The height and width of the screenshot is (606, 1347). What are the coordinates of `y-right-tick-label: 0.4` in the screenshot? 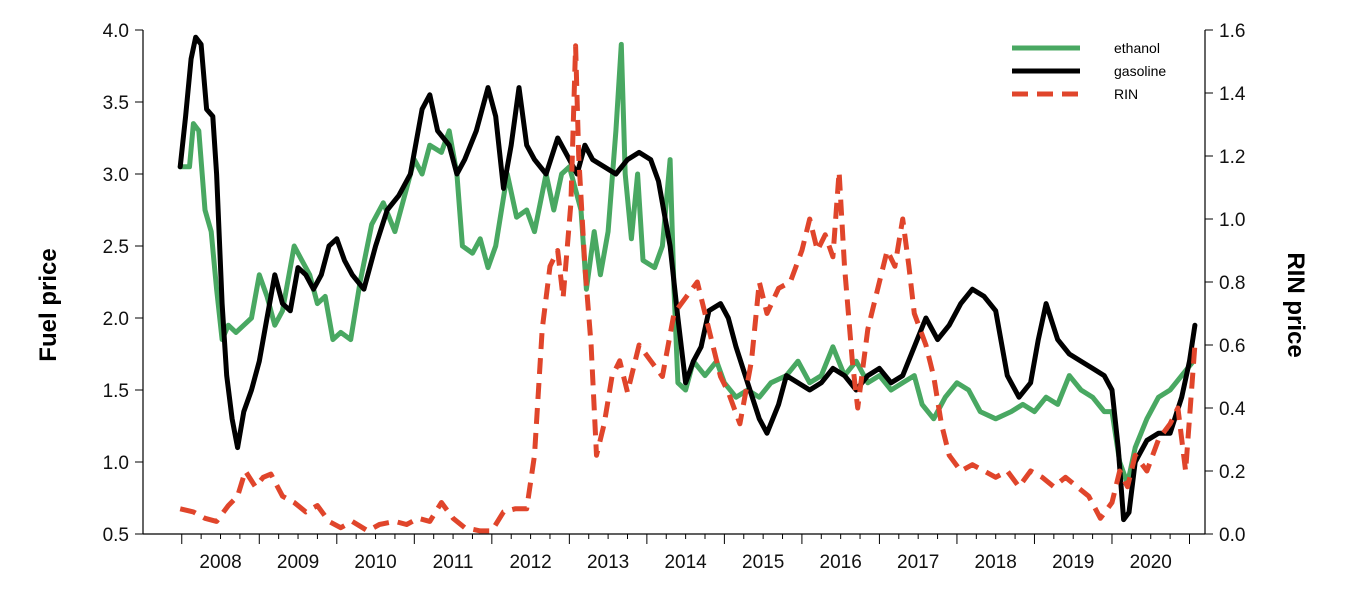 It's located at (1232, 409).